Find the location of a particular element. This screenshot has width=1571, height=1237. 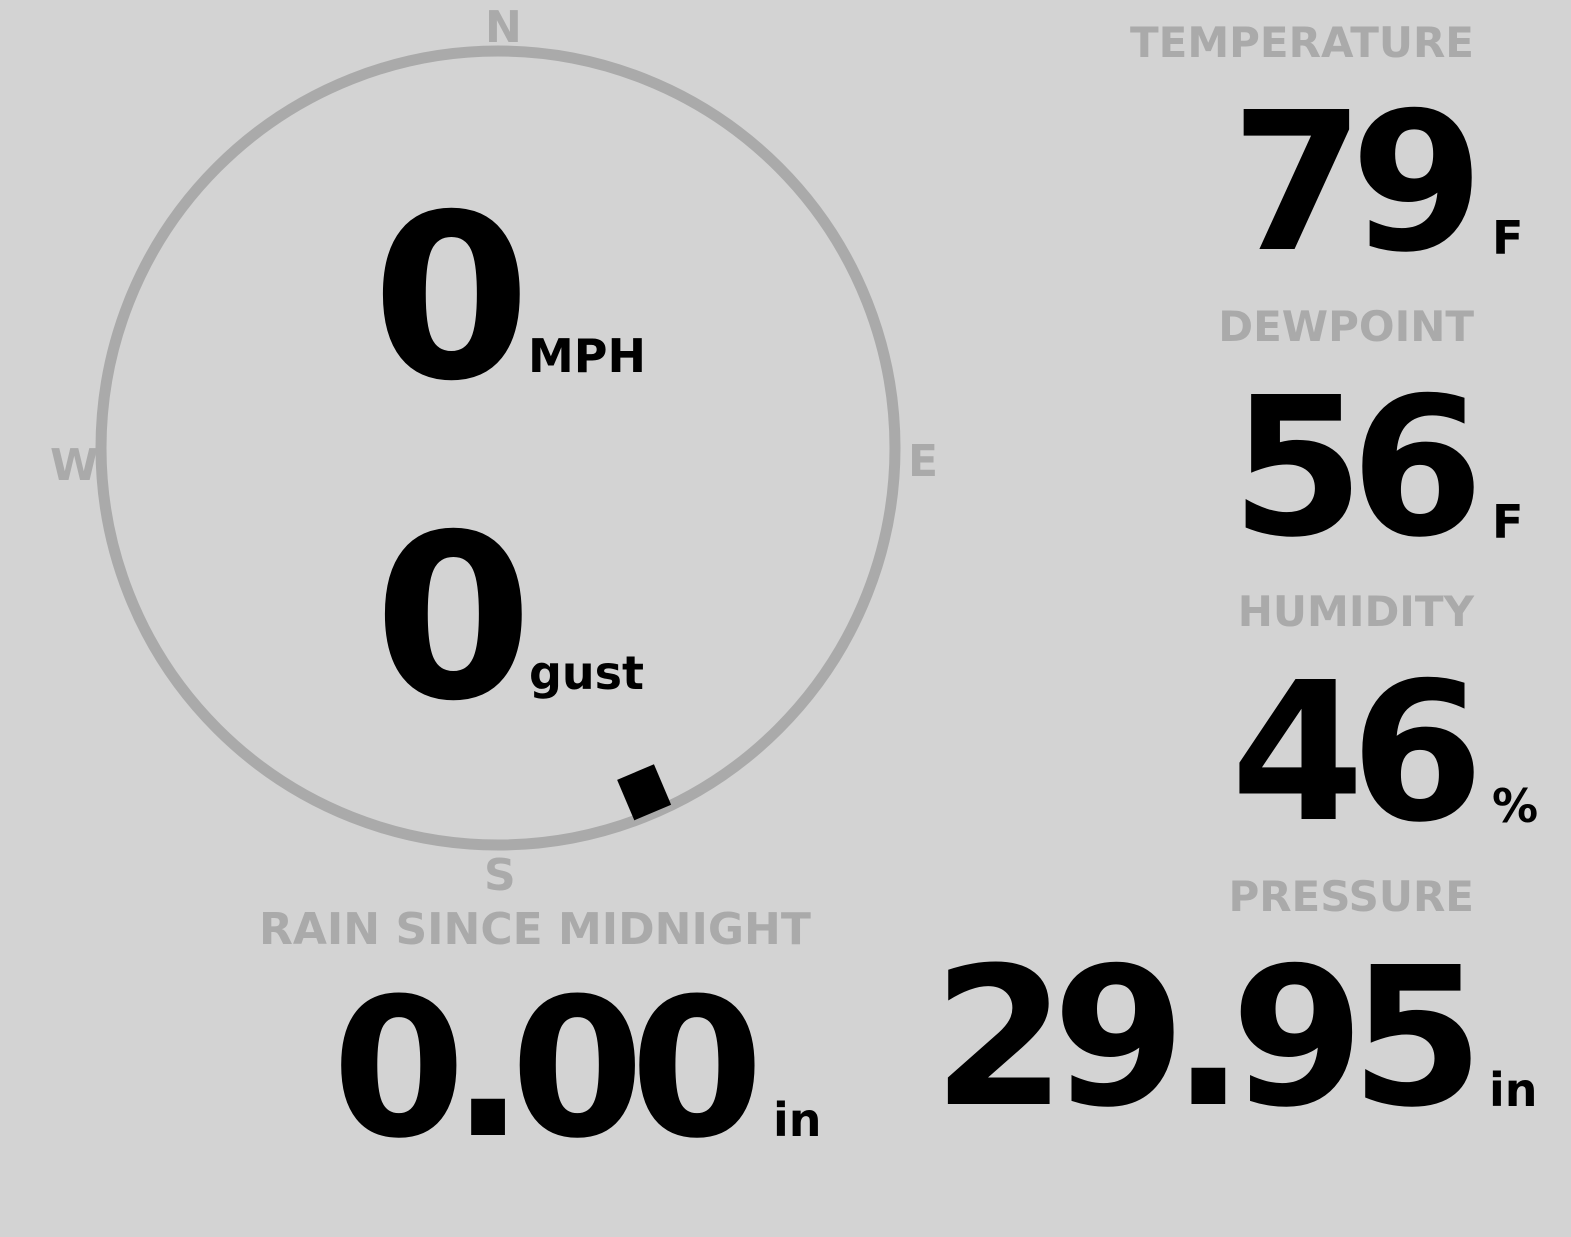

humidity-label: HUMIDITY is located at coordinates (1355, 611).